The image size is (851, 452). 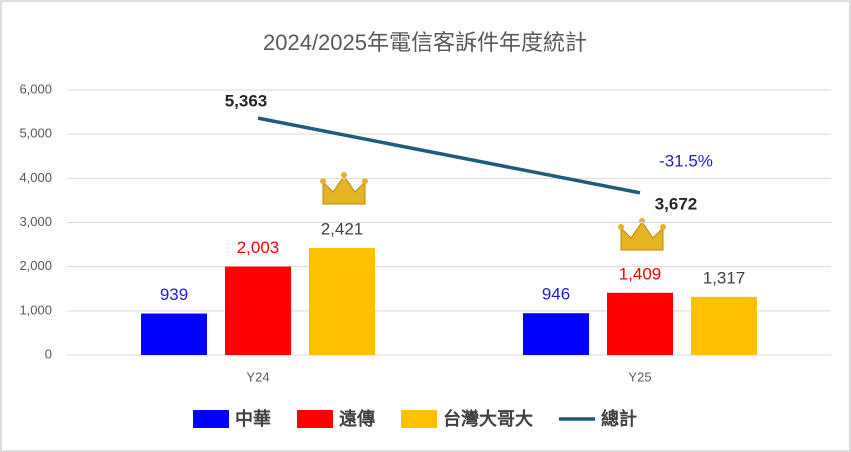 What do you see at coordinates (357, 418) in the screenshot?
I see `legend-label: 遠傳` at bounding box center [357, 418].